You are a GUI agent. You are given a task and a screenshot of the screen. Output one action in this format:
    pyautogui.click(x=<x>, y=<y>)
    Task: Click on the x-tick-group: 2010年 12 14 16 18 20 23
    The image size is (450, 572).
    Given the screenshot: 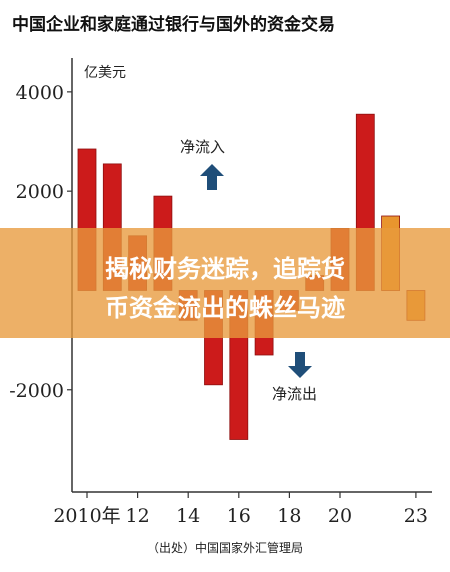 What is the action you would take?
    pyautogui.click(x=240, y=509)
    